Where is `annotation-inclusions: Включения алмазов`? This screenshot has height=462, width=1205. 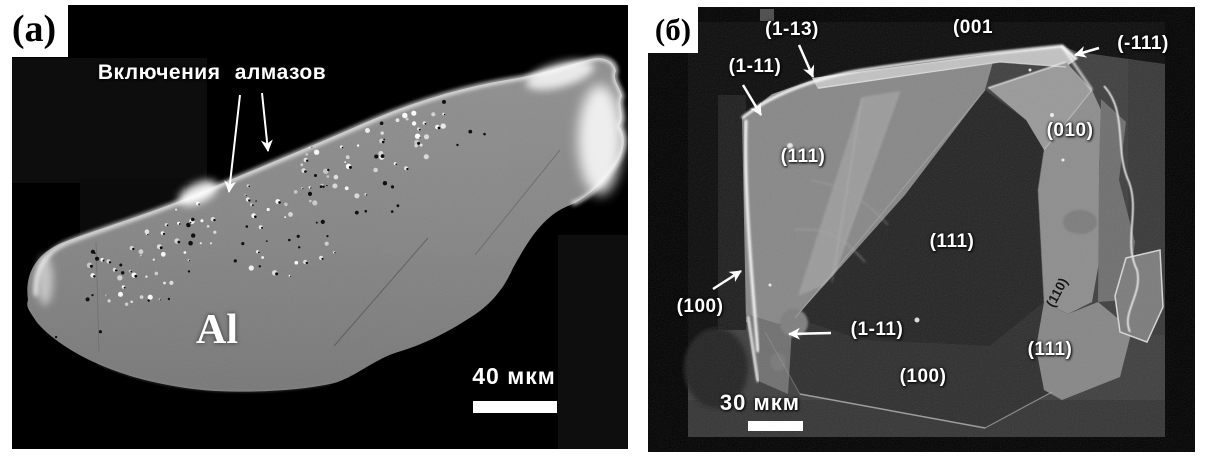
annotation-inclusions: Включения алмазов is located at coordinates (212, 72).